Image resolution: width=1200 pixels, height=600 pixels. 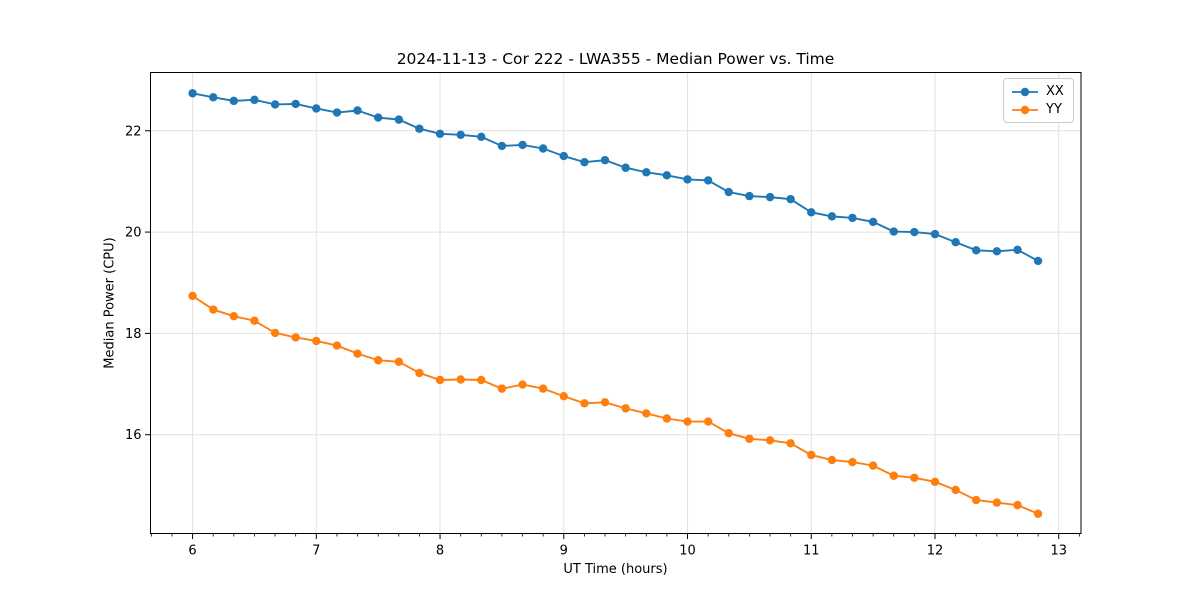 I want to click on legend-item: XX, so click(x=1037, y=91).